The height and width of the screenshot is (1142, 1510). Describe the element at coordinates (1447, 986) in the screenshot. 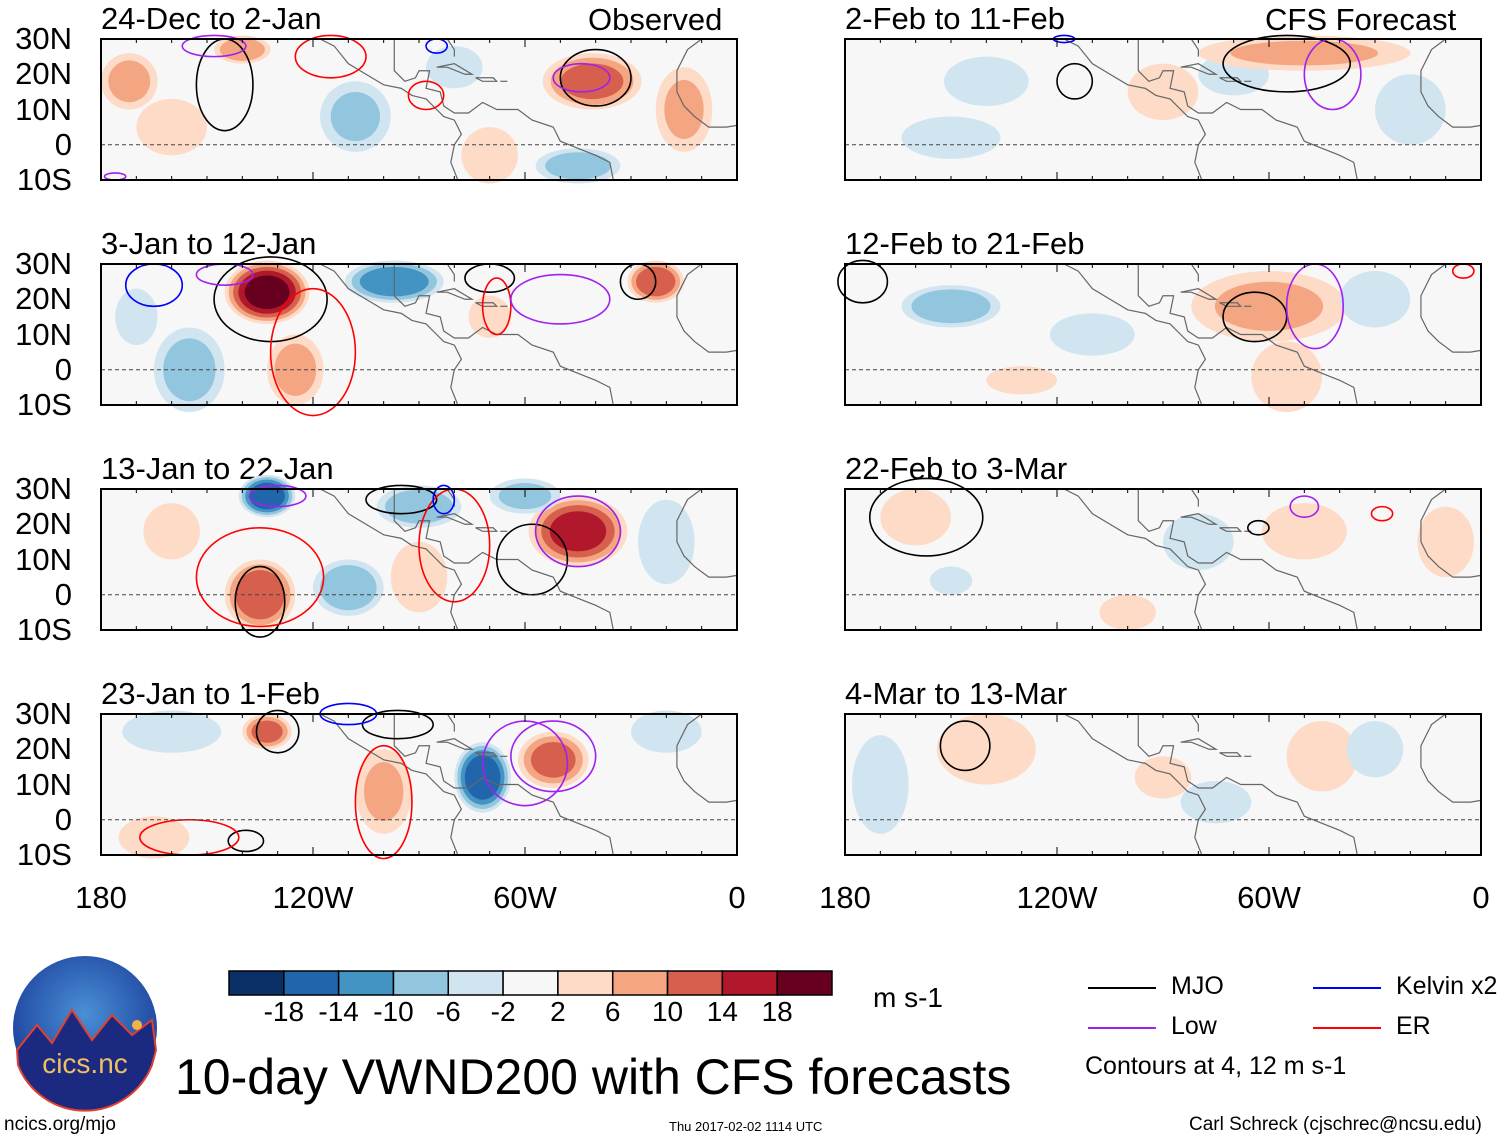

I see `legend-label: Kelvin x2` at that location.